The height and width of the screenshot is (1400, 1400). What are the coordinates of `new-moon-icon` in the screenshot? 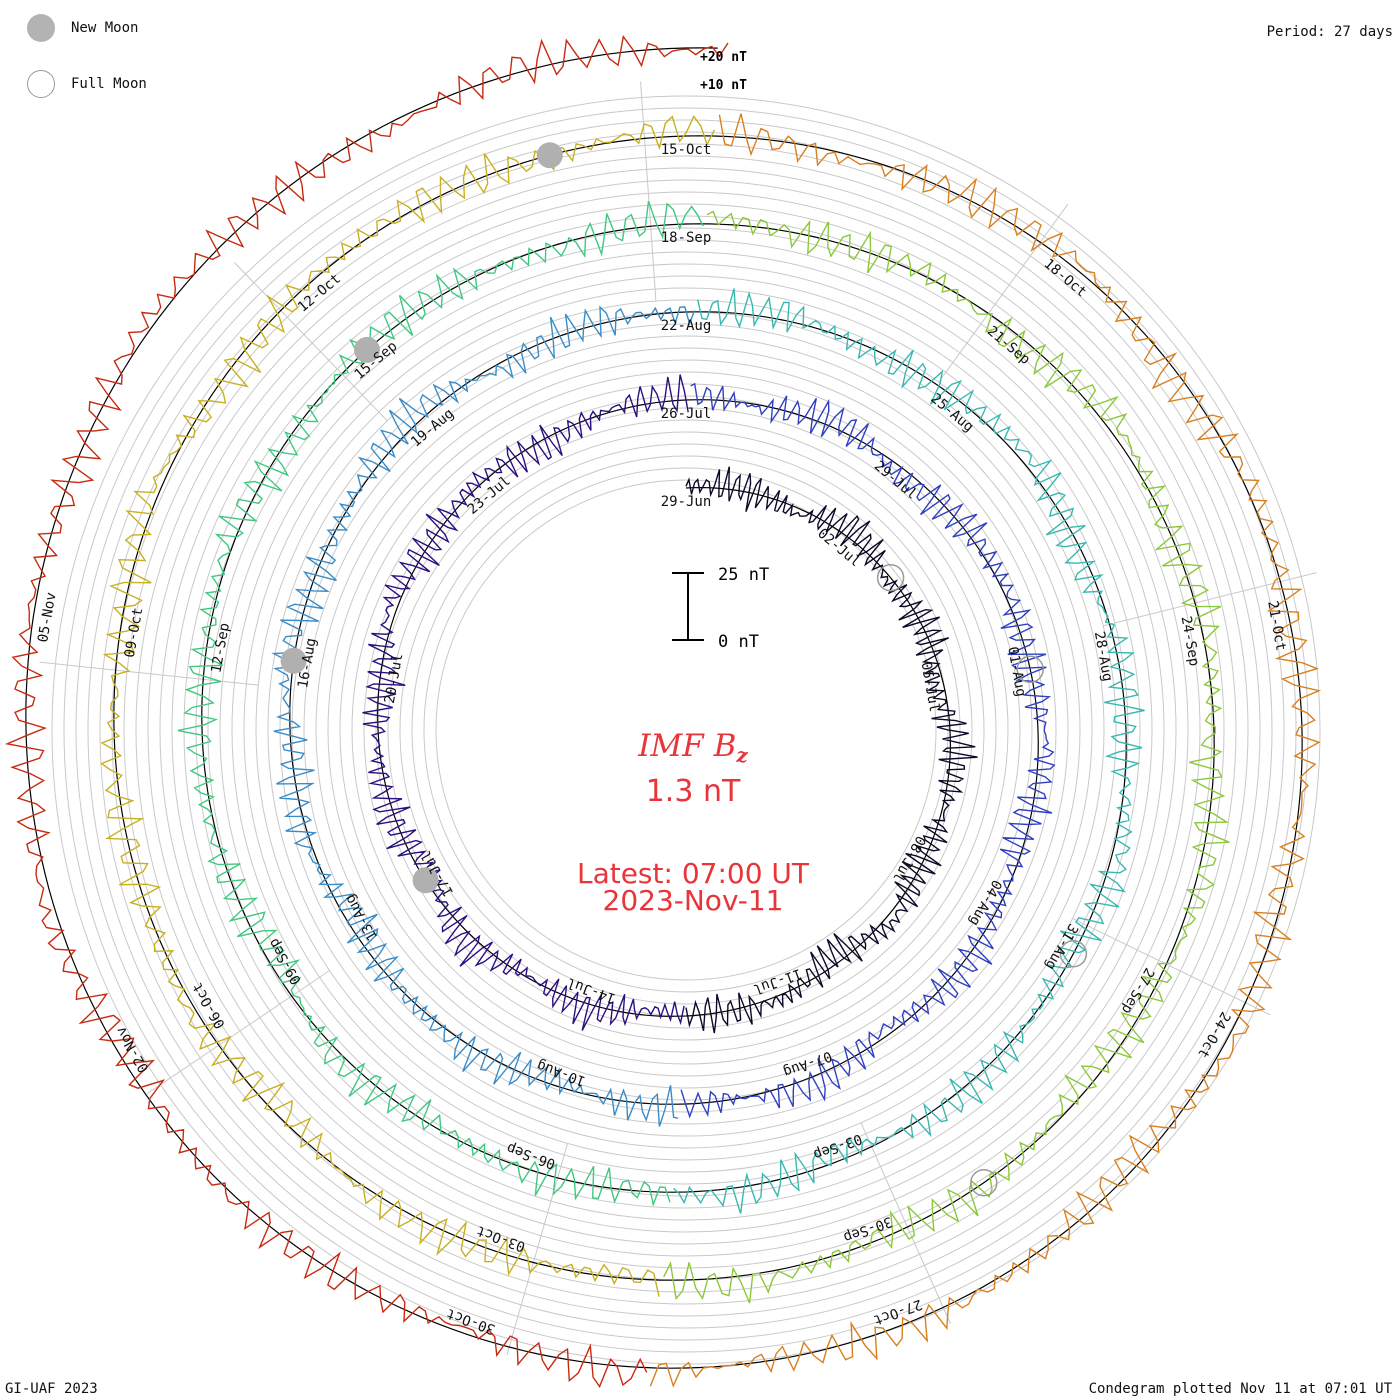 It's located at (41, 28).